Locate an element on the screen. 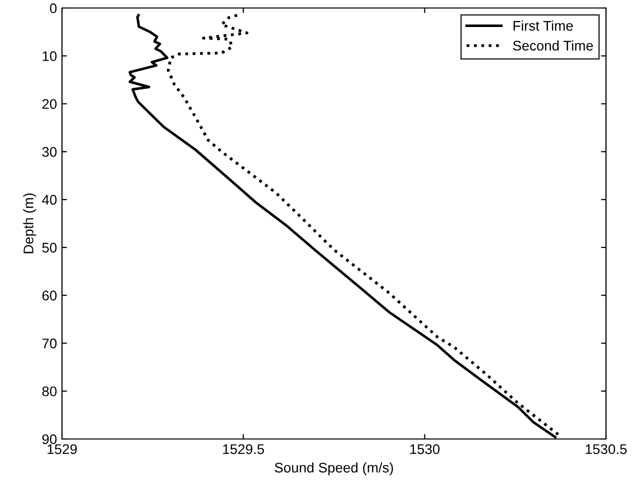  x-tick-label: 1529.5 is located at coordinates (243, 449).